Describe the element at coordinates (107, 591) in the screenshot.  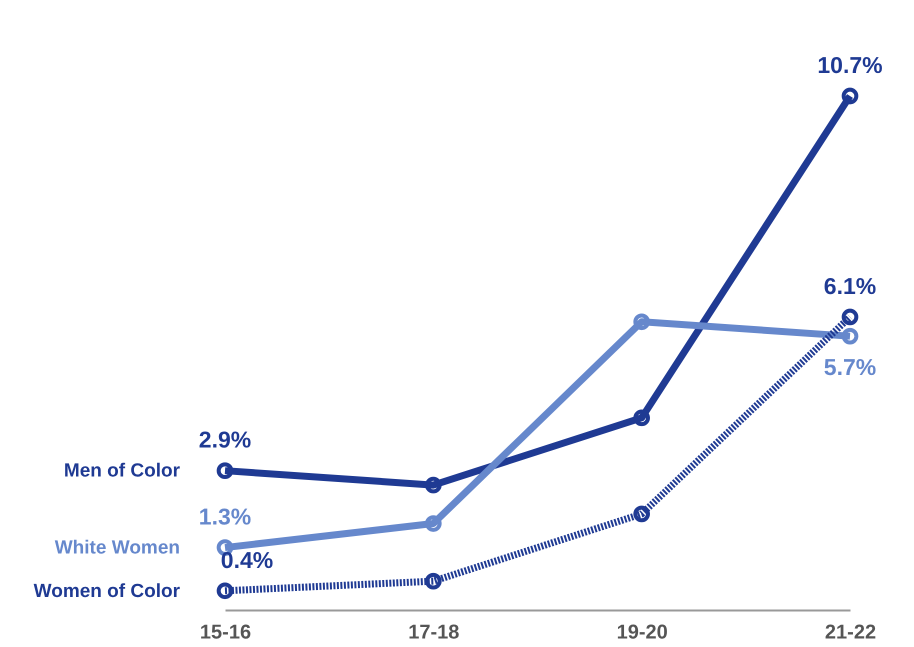
I see `text: Women of Color` at that location.